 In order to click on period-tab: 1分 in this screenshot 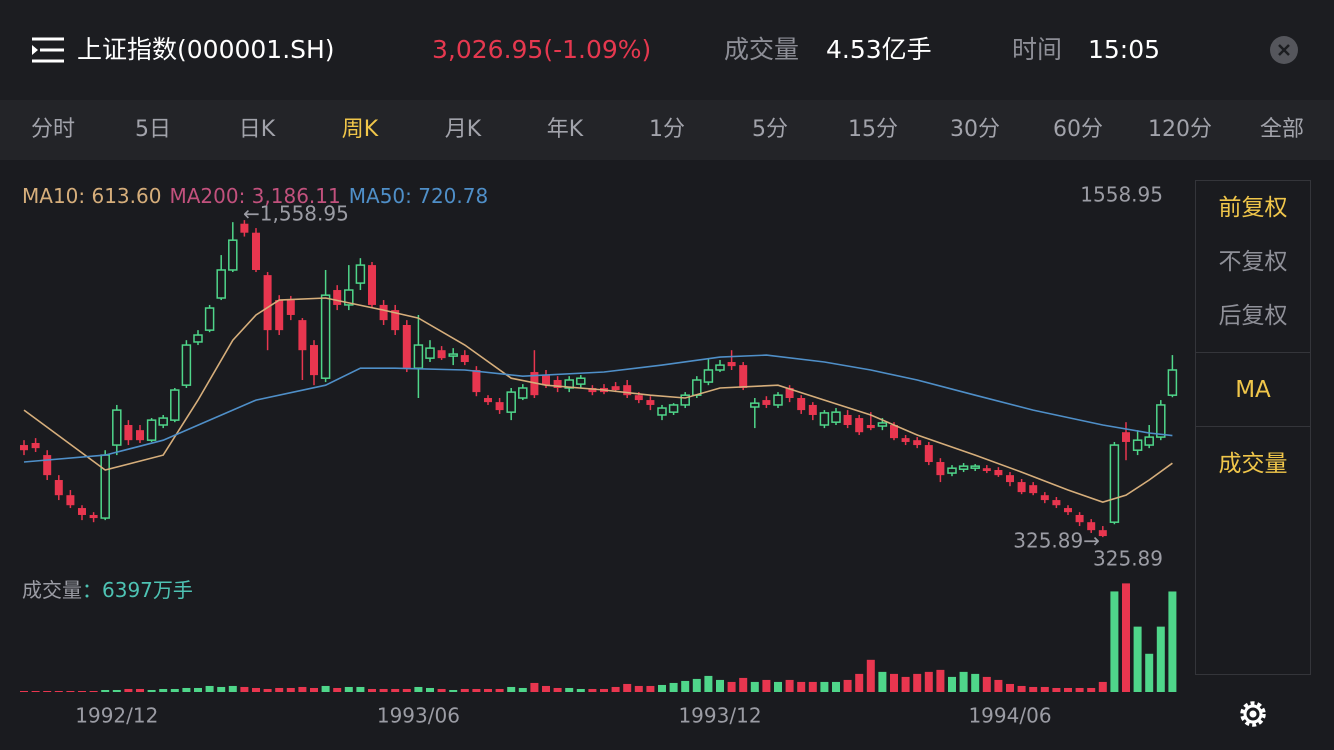, I will do `click(667, 129)`.